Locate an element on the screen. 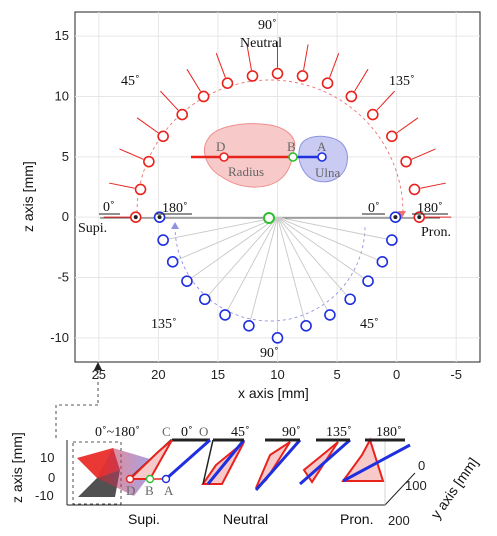  label-radius: Radius is located at coordinates (246, 171).